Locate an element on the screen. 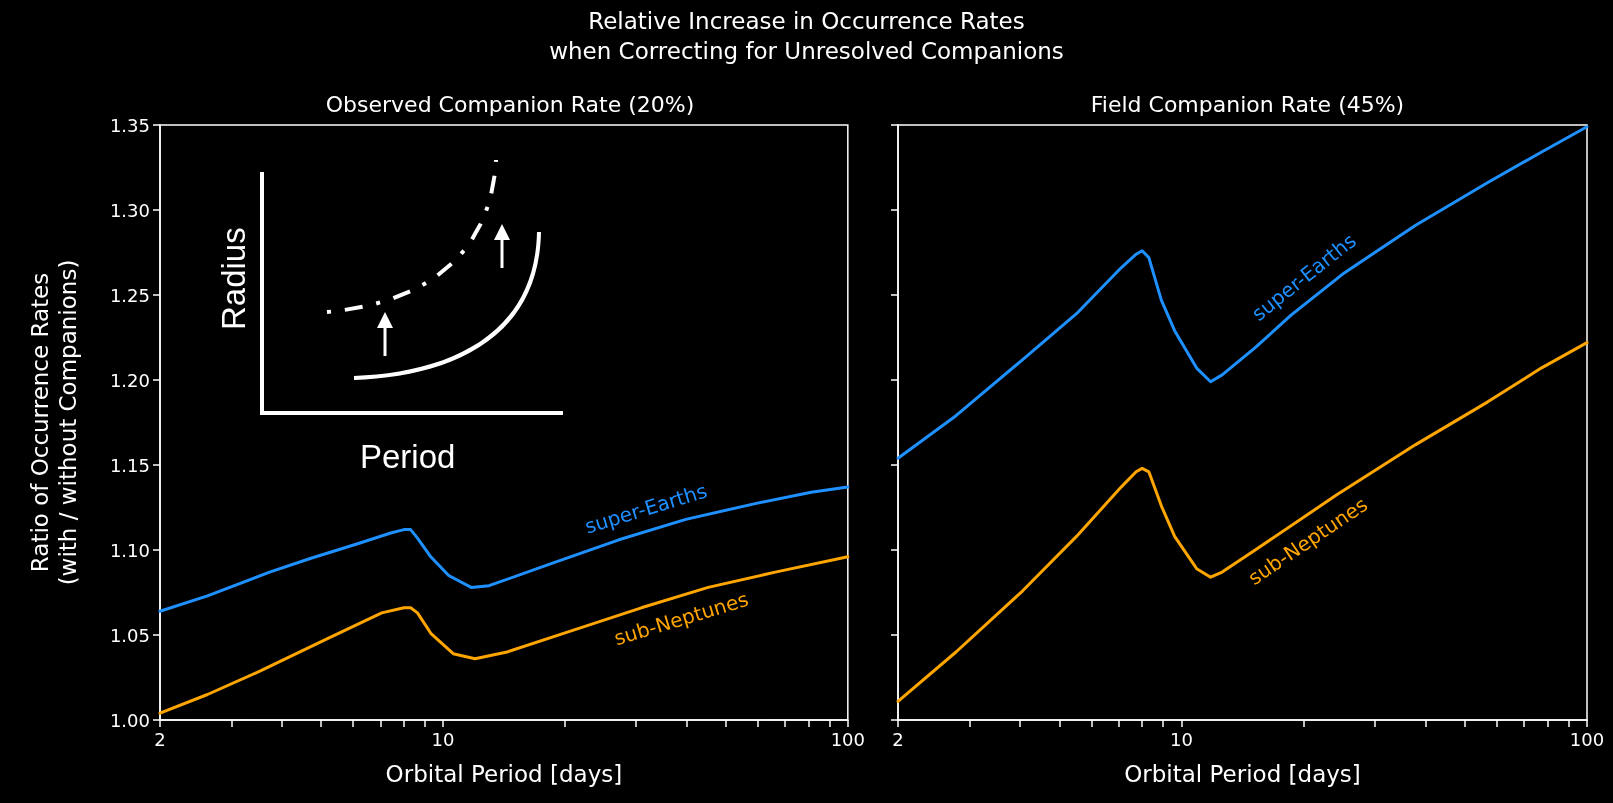  y-tick-label: 1.10 is located at coordinates (129, 550).